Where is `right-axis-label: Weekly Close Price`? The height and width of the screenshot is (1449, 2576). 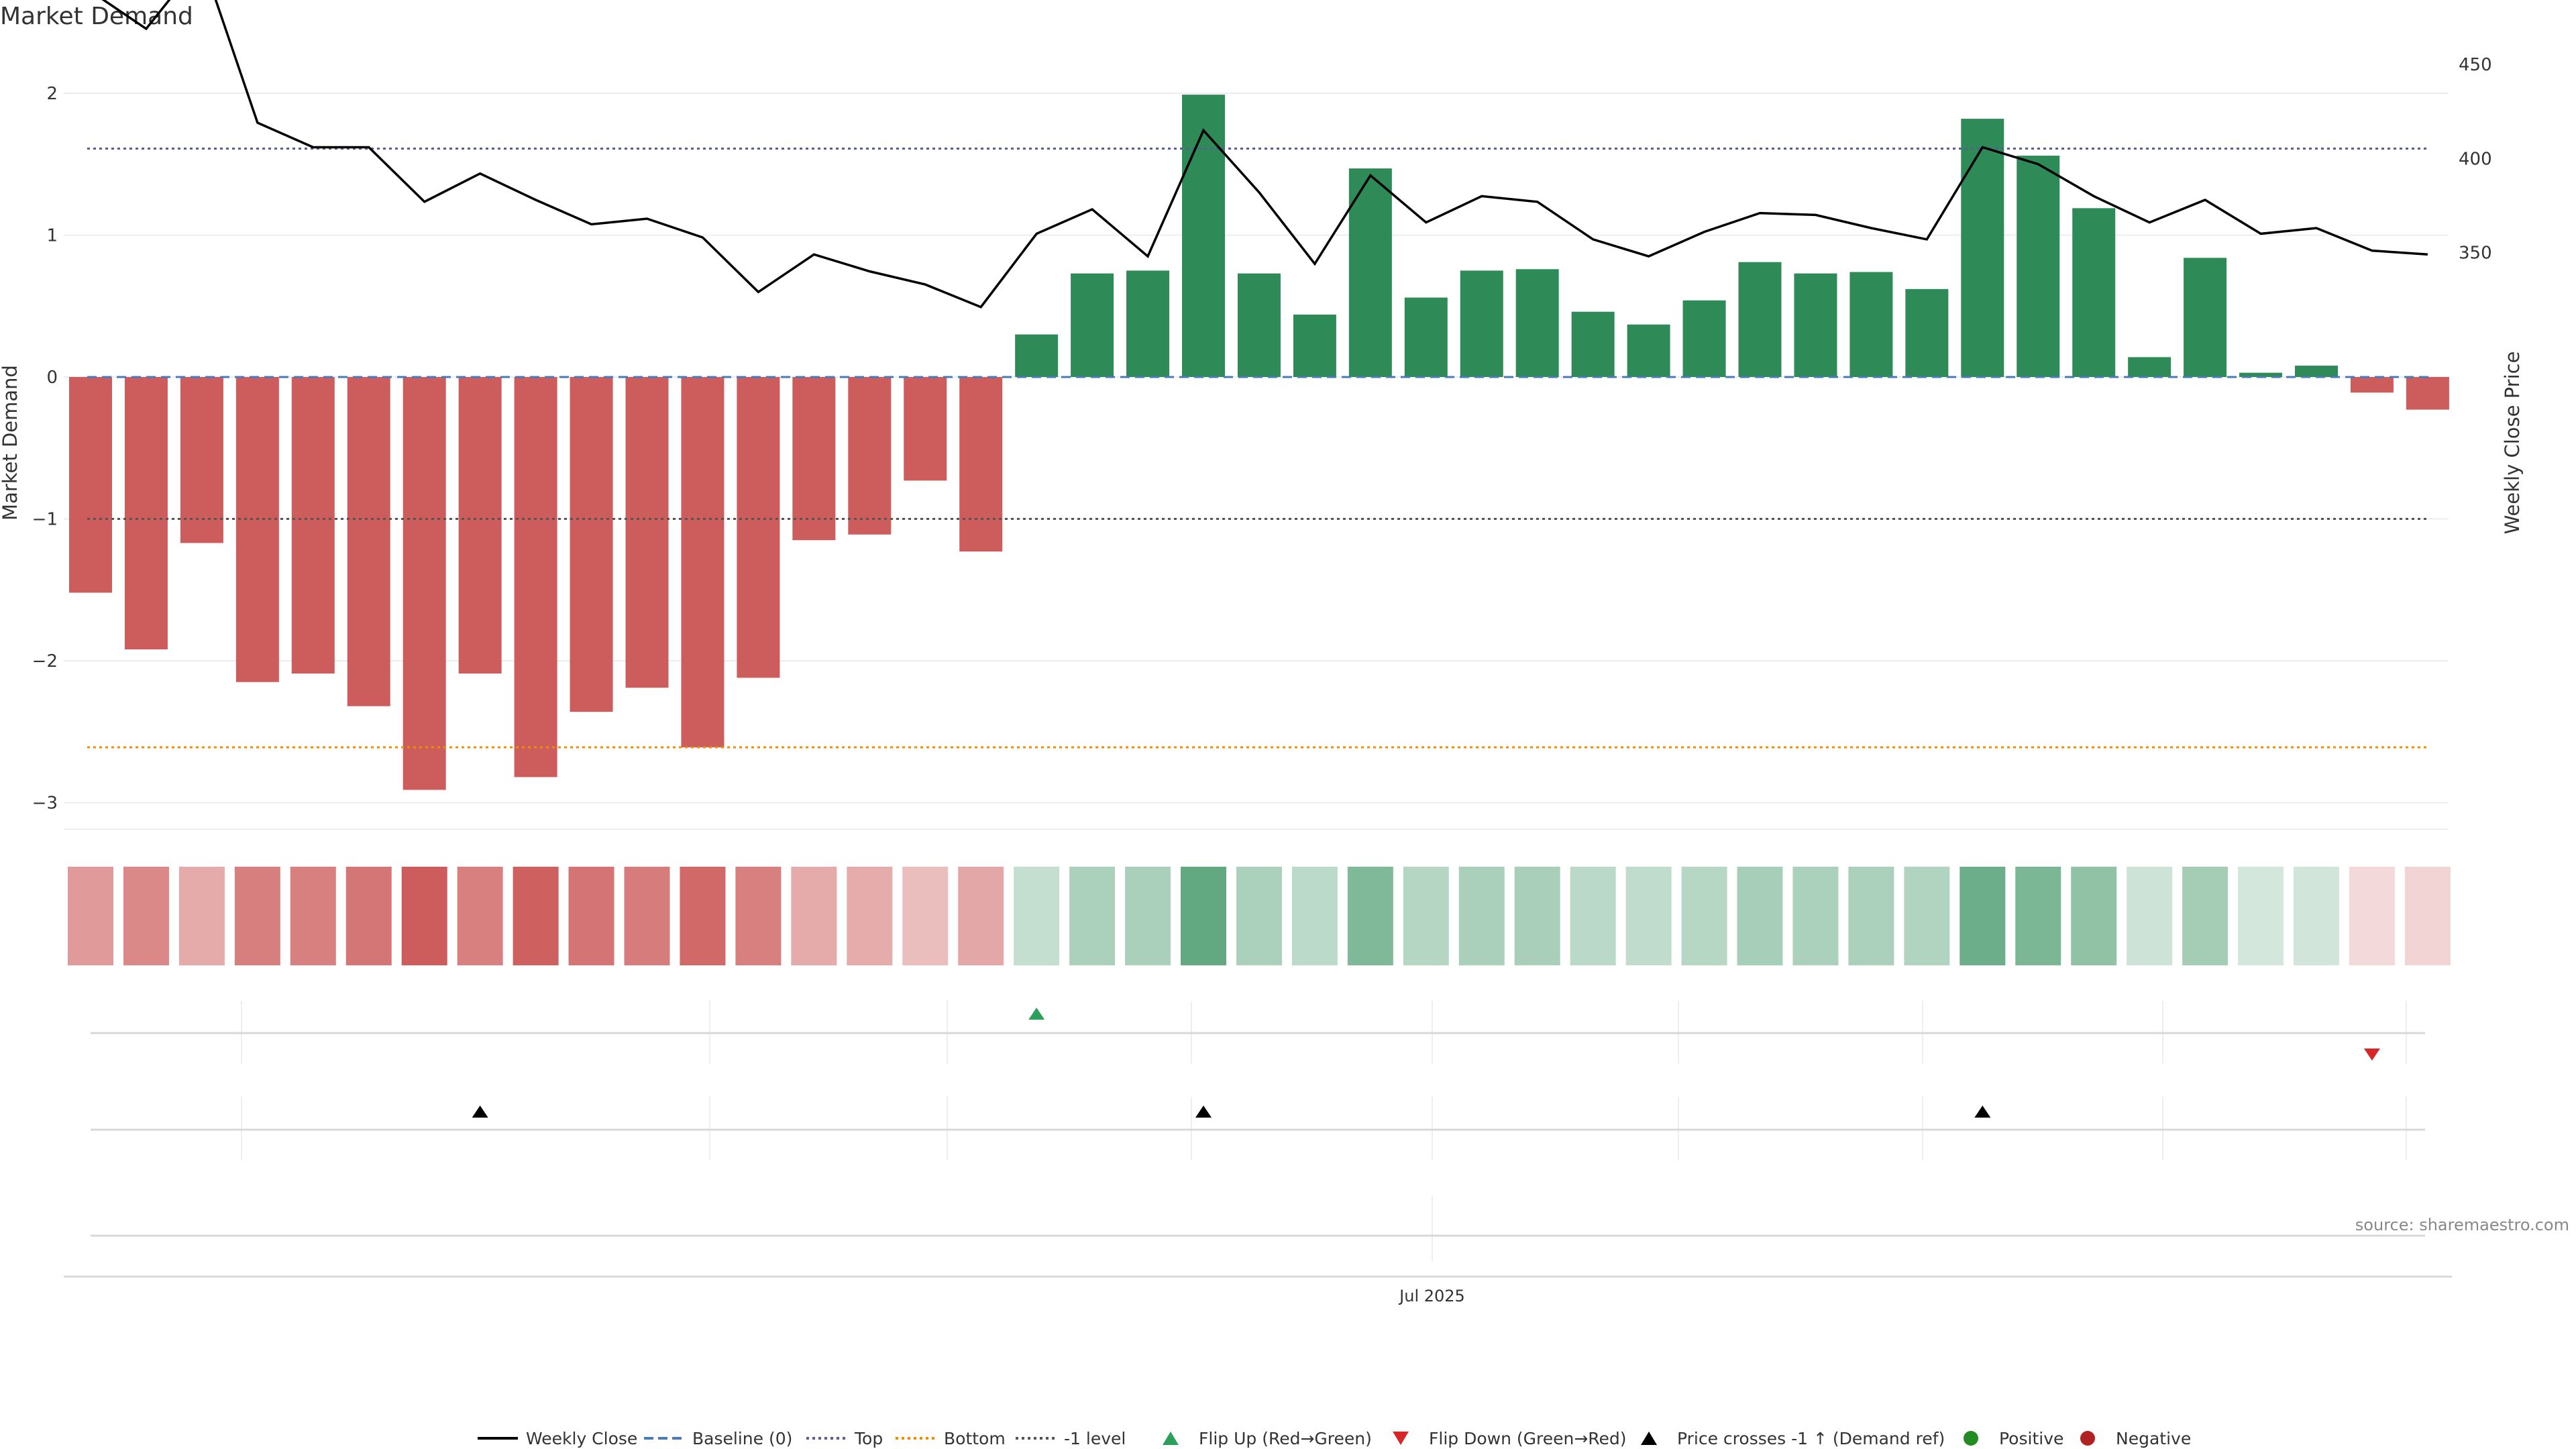 right-axis-label: Weekly Close Price is located at coordinates (2512, 443).